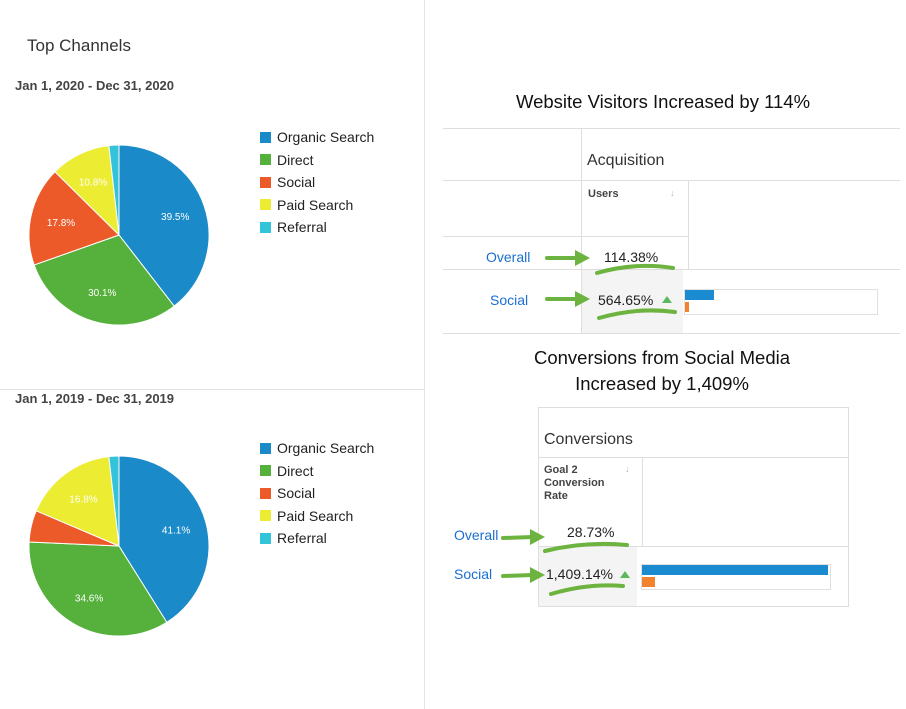 This screenshot has height=709, width=906. Describe the element at coordinates (579, 574) in the screenshot. I see `conversion-rate-social: 1,409.14%` at that location.